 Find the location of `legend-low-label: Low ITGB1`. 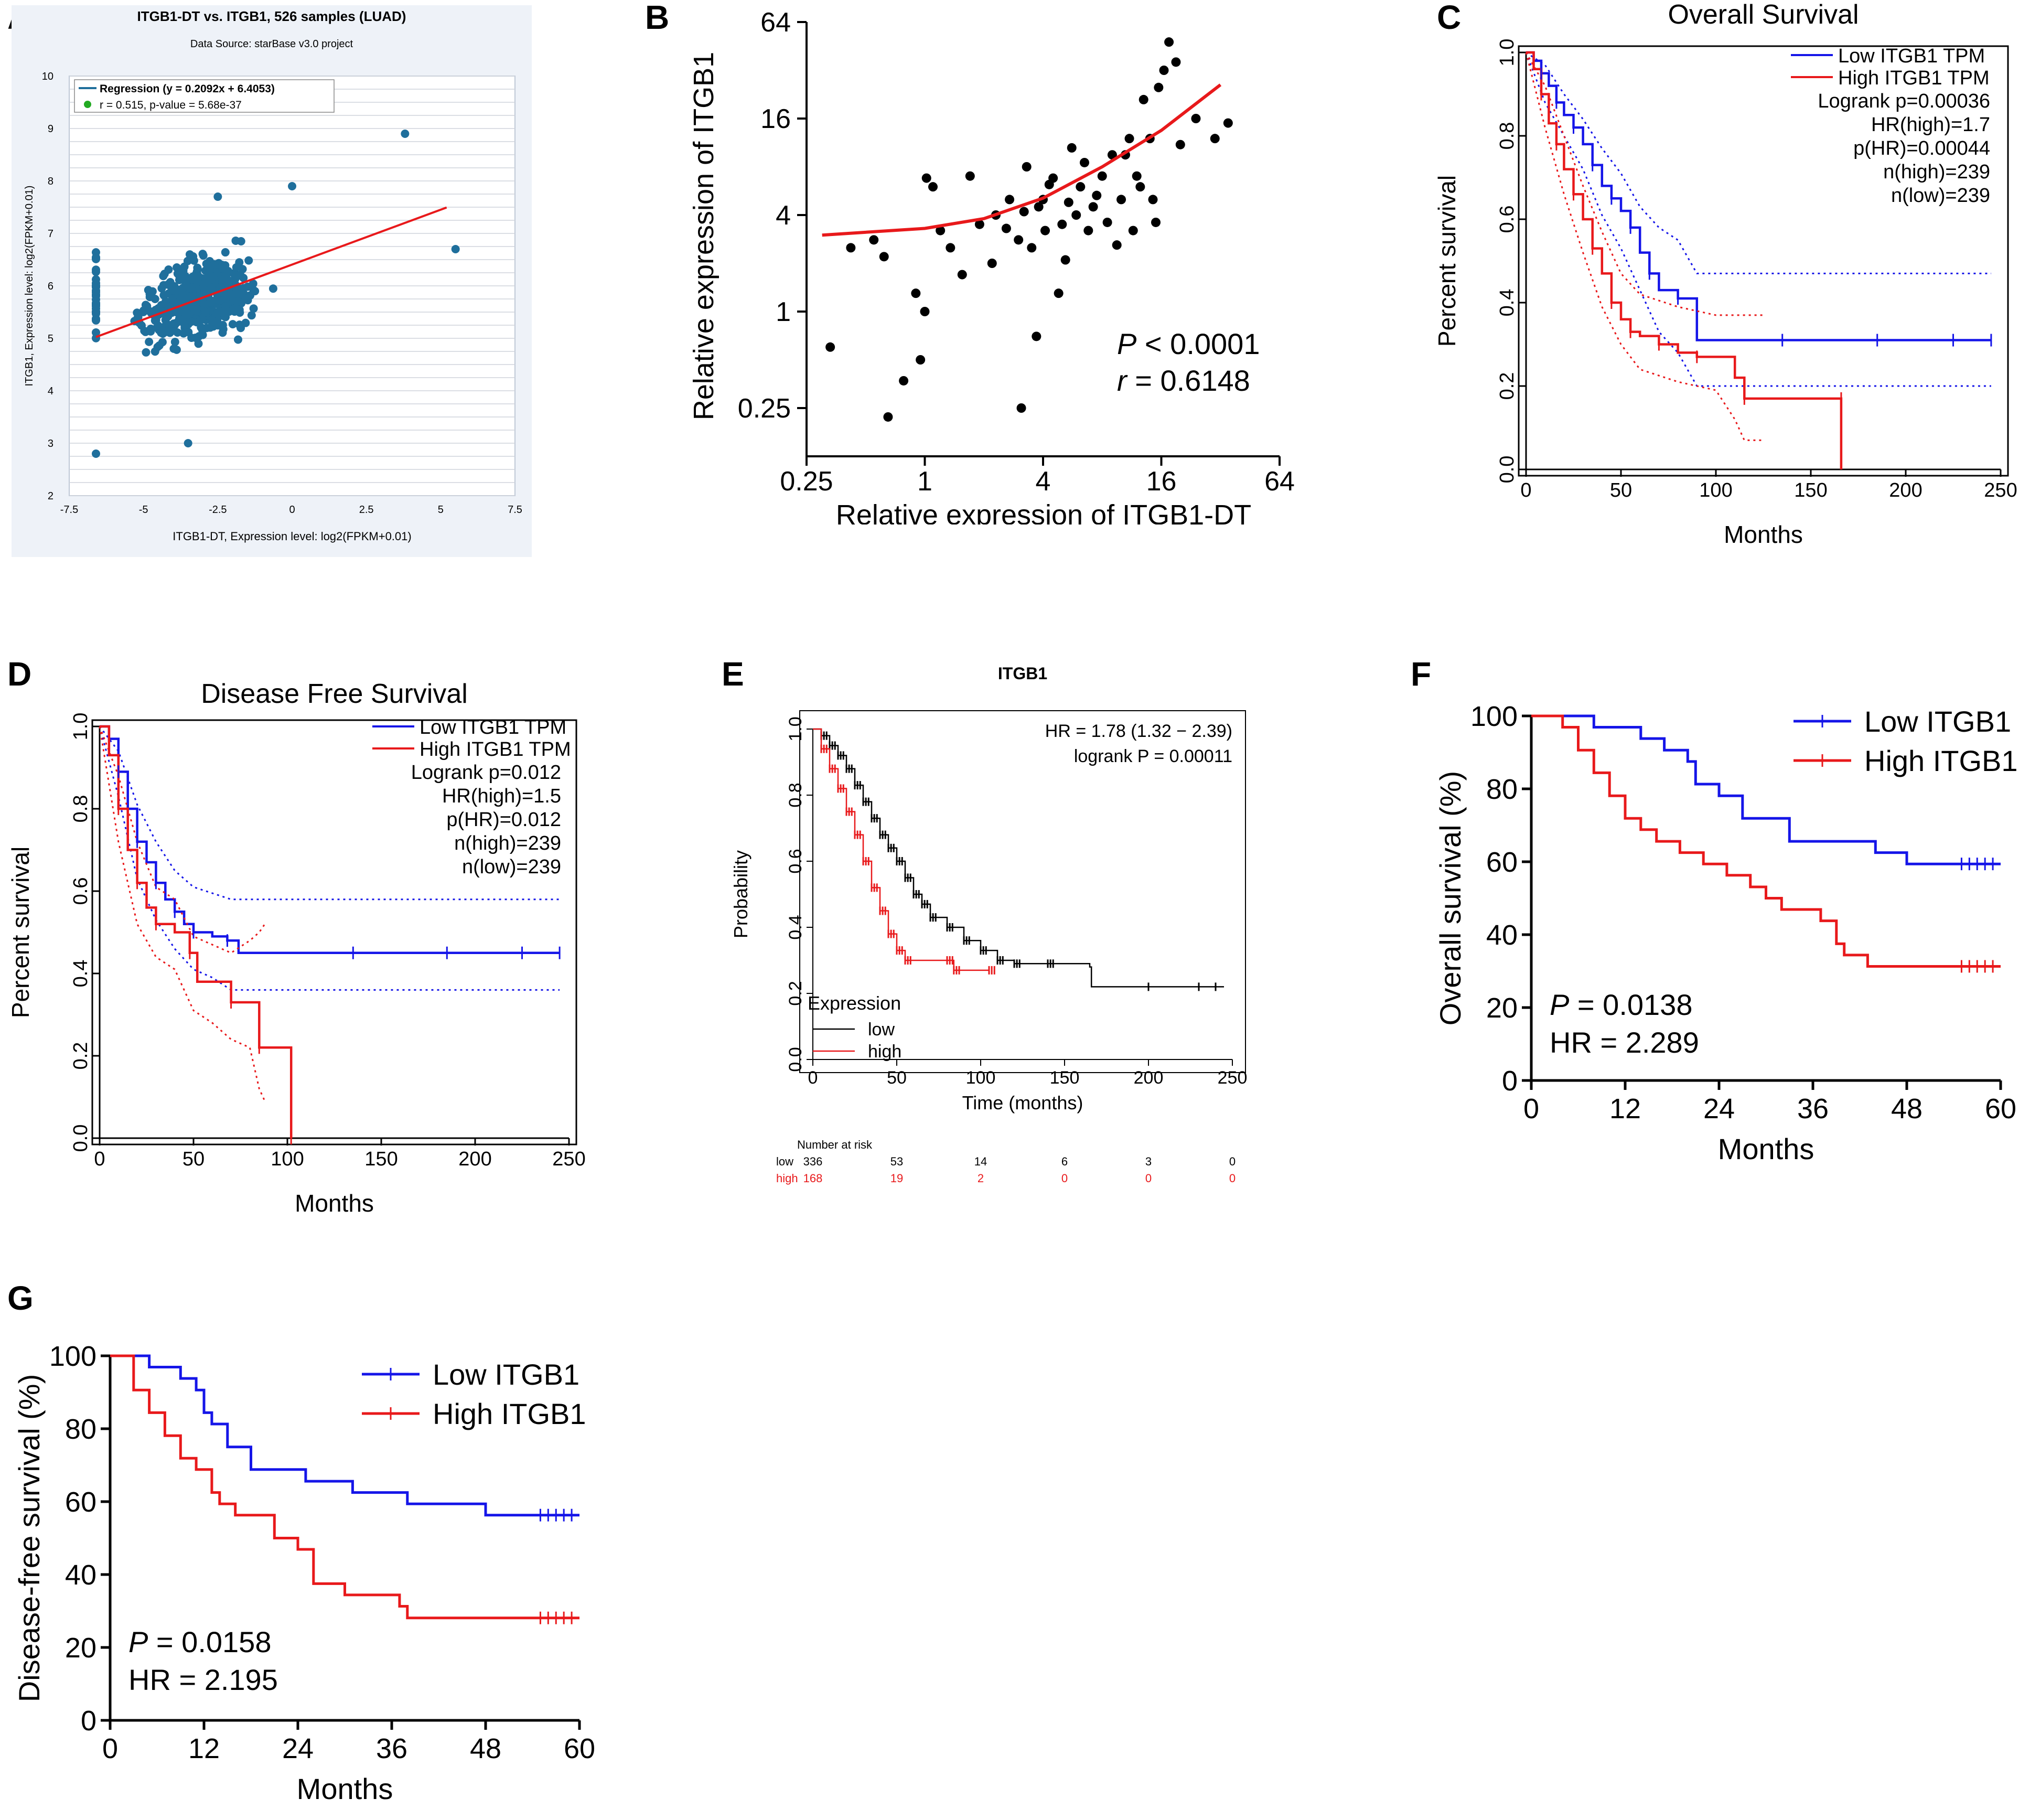

legend-low-label: Low ITGB1 is located at coordinates (1938, 721).